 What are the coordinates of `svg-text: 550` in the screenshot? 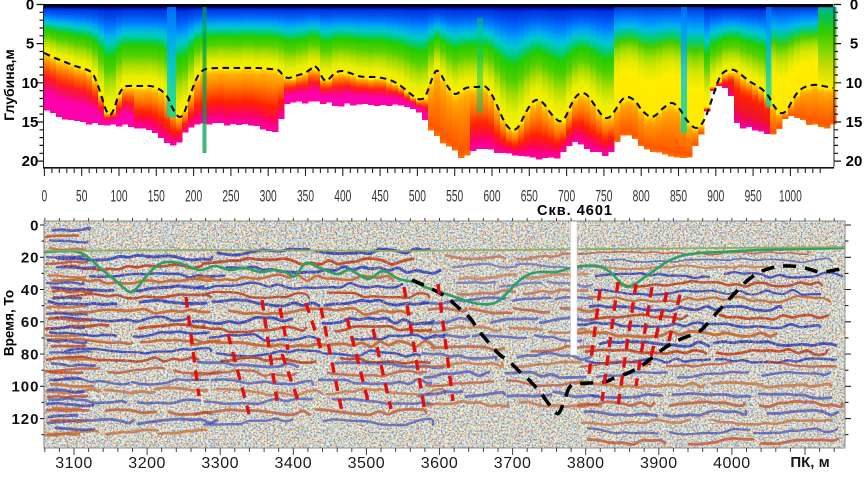 It's located at (454, 196).